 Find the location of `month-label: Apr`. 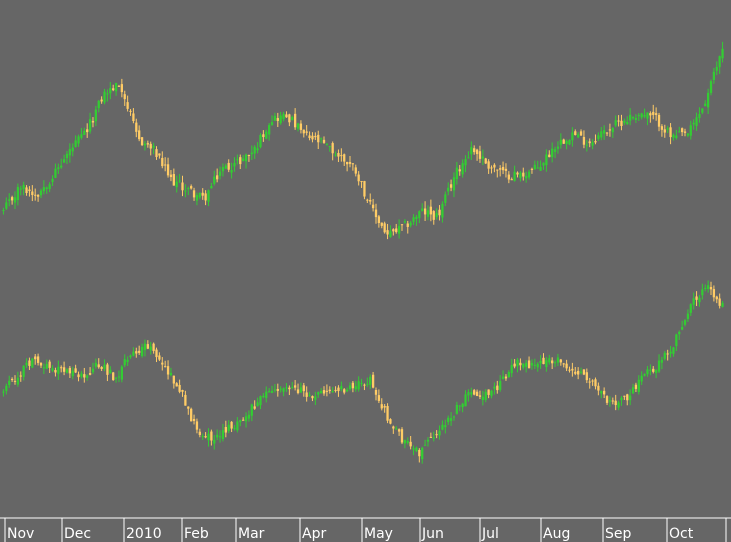

month-label: Apr is located at coordinates (314, 534).